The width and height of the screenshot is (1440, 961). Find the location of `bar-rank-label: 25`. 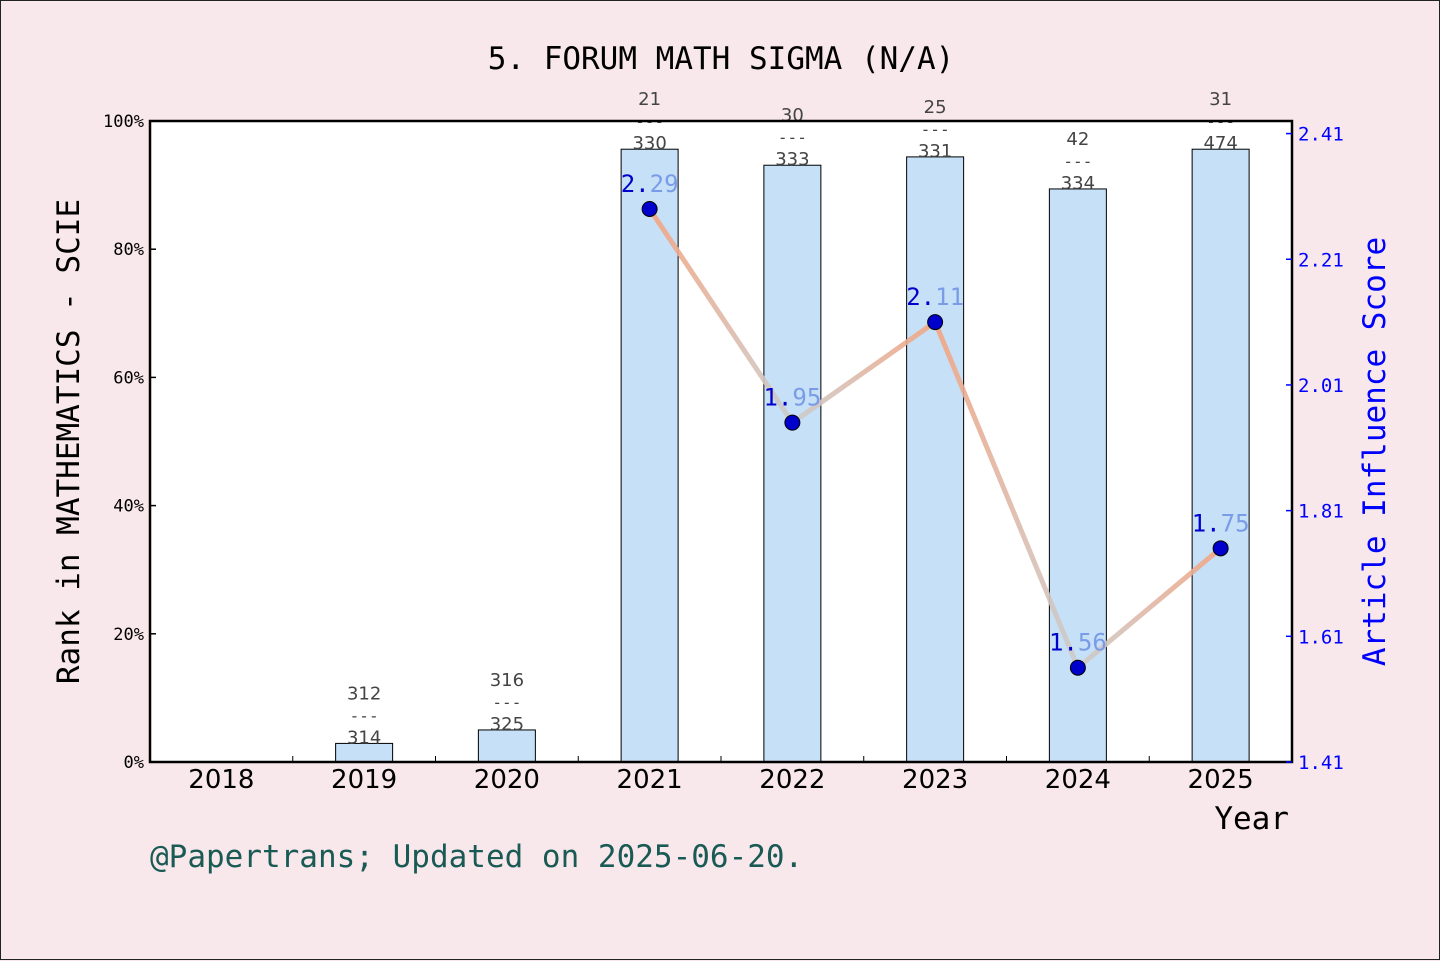

bar-rank-label: 25 is located at coordinates (935, 107).